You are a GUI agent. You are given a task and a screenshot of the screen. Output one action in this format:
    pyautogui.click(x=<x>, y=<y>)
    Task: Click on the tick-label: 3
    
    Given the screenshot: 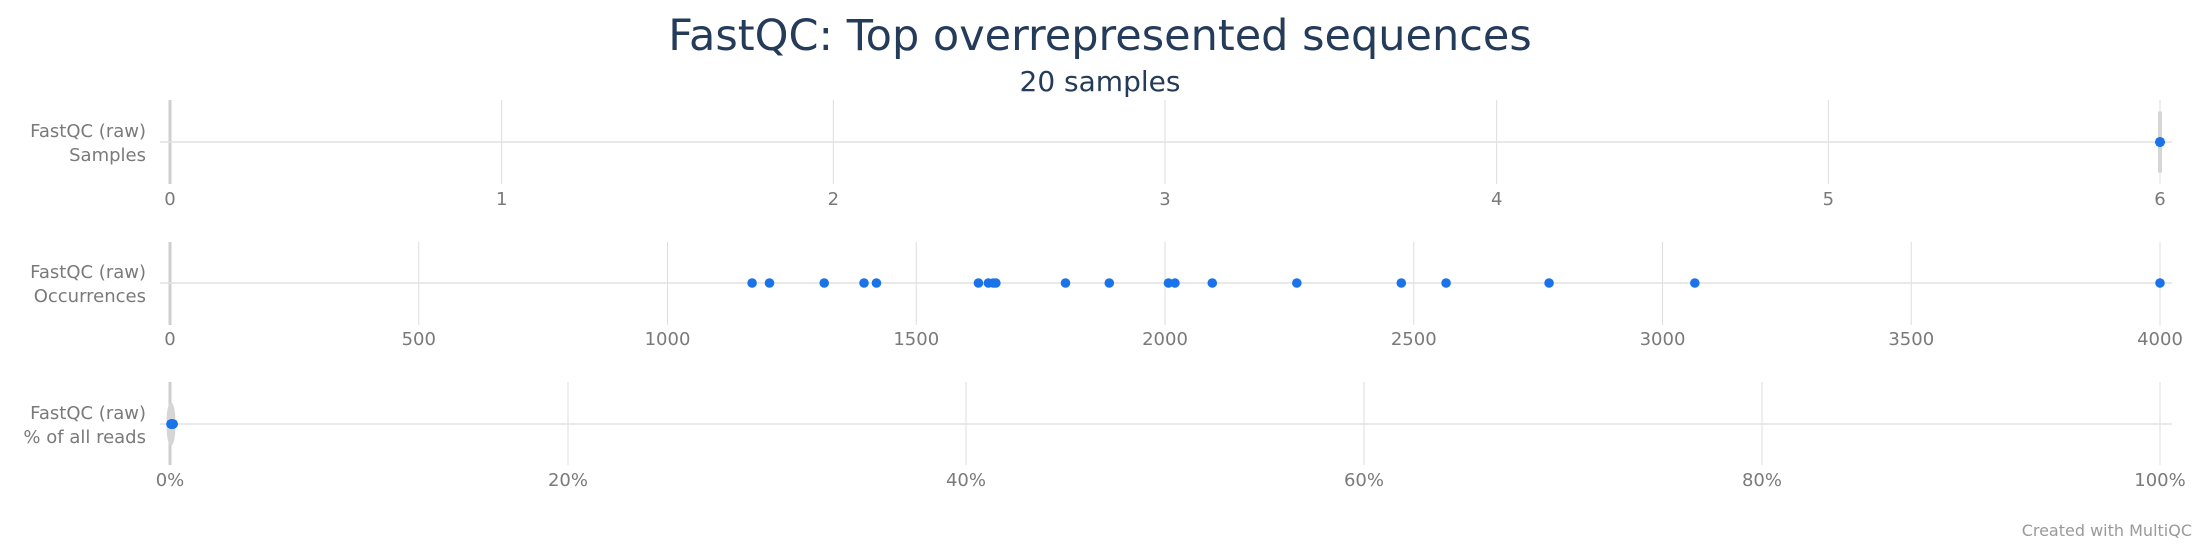 What is the action you would take?
    pyautogui.click(x=1164, y=199)
    